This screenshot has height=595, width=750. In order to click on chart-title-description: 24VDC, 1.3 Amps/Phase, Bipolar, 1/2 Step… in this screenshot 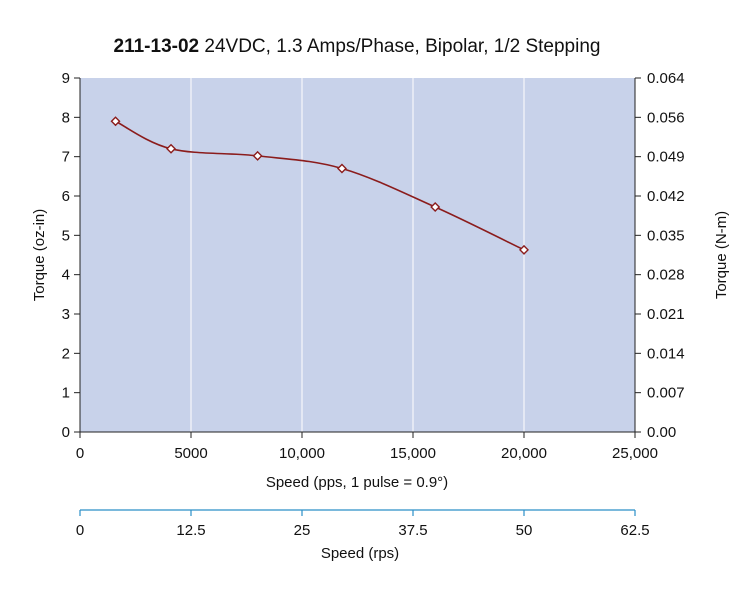, I will do `click(399, 46)`.